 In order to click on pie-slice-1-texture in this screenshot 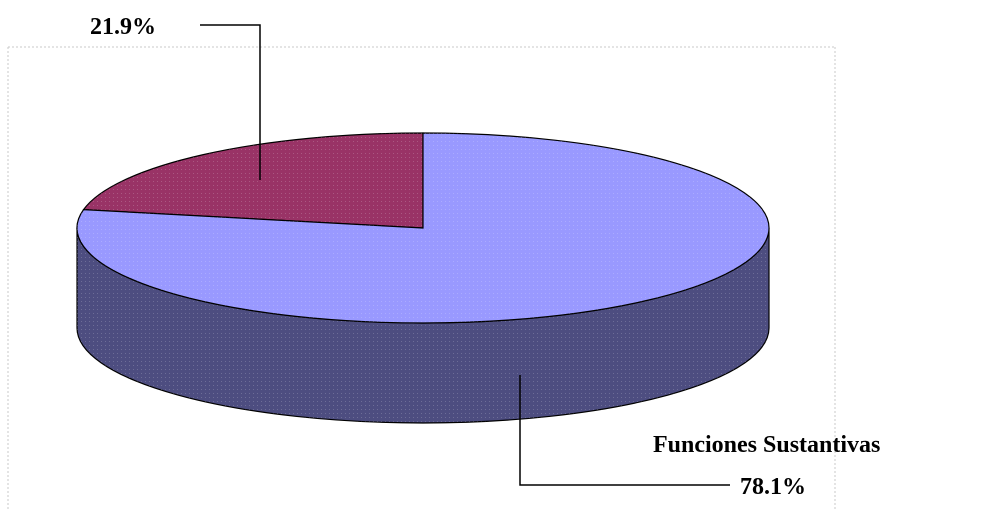, I will do `click(253, 180)`.